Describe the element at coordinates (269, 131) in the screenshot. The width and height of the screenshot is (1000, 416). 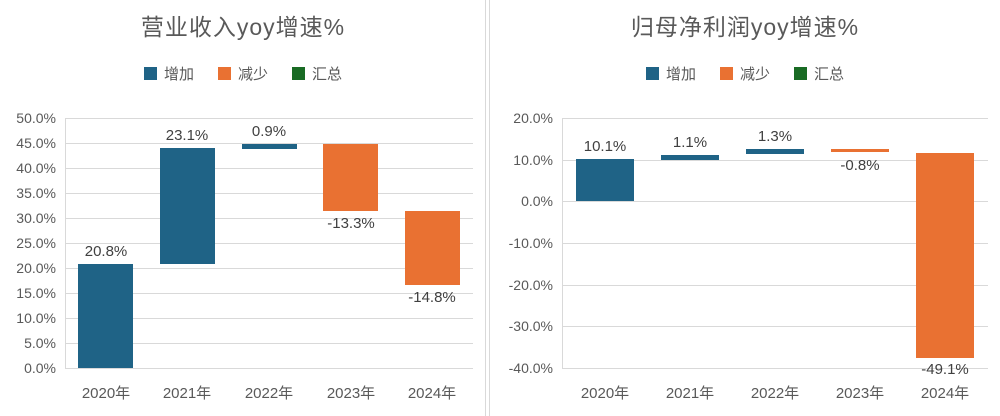
I see `data-label: 0.9%` at that location.